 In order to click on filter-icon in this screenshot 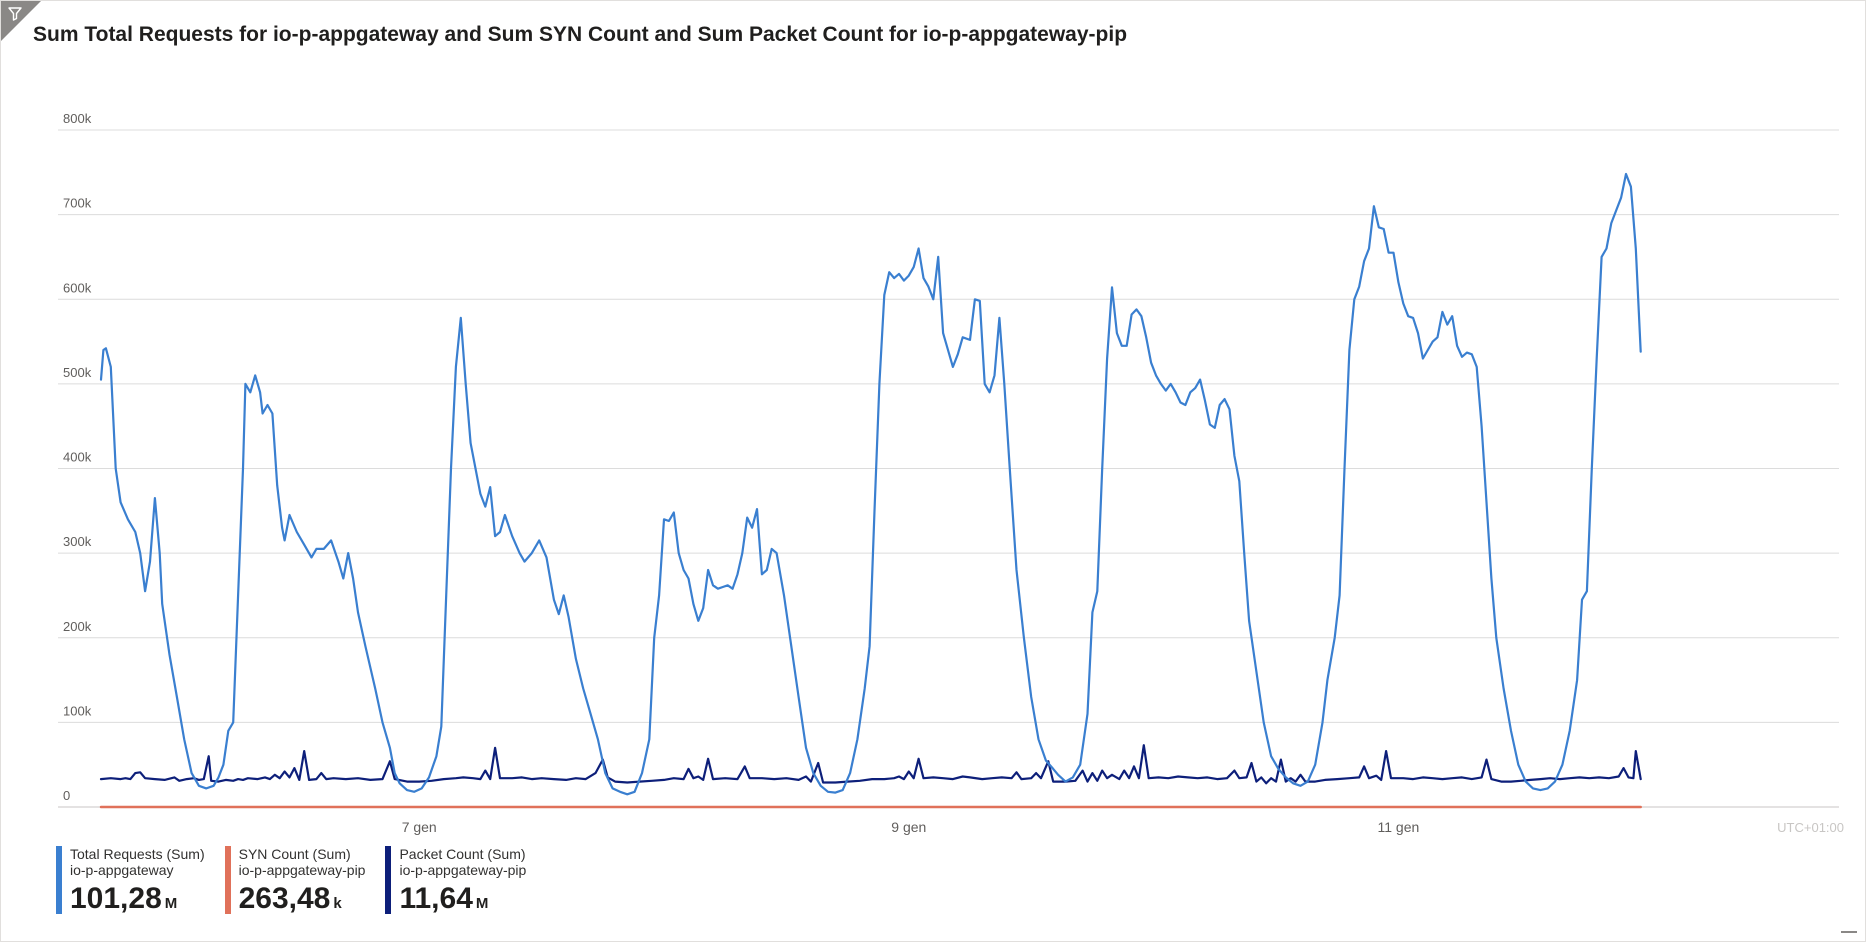, I will do `click(15, 14)`.